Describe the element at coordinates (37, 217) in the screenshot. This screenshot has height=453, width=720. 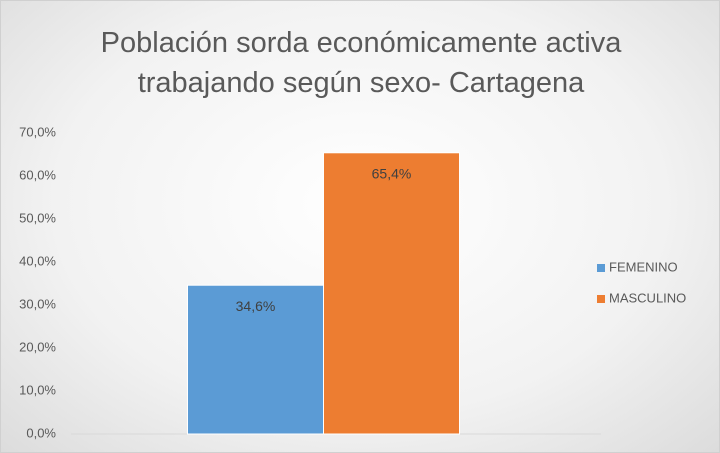
I see `y-tick-label: 50,0%` at that location.